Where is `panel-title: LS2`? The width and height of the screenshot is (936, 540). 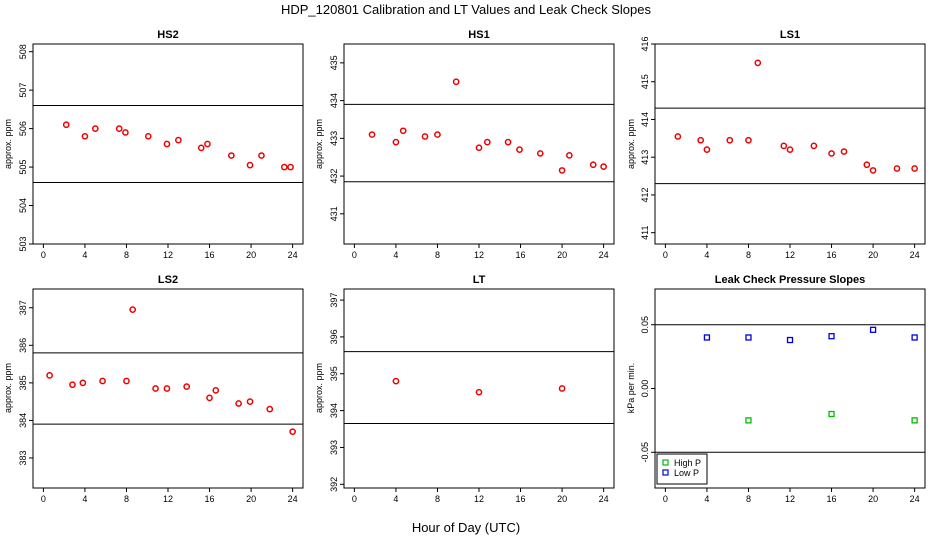 panel-title: LS2 is located at coordinates (168, 280).